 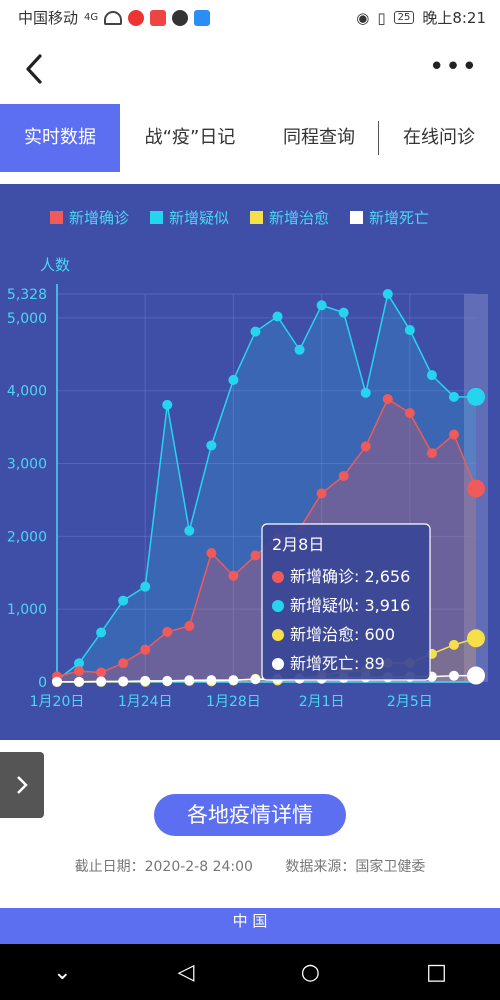 I want to click on side-expand-button, so click(x=22, y=785).